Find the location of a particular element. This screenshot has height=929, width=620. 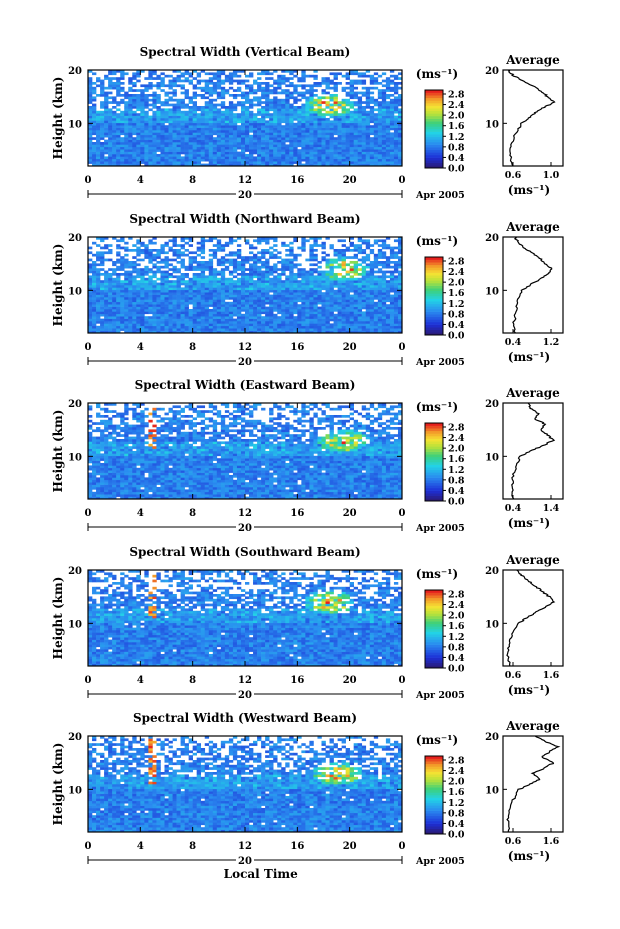

colorbar-tick-label: 2.0 is located at coordinates (456, 616).